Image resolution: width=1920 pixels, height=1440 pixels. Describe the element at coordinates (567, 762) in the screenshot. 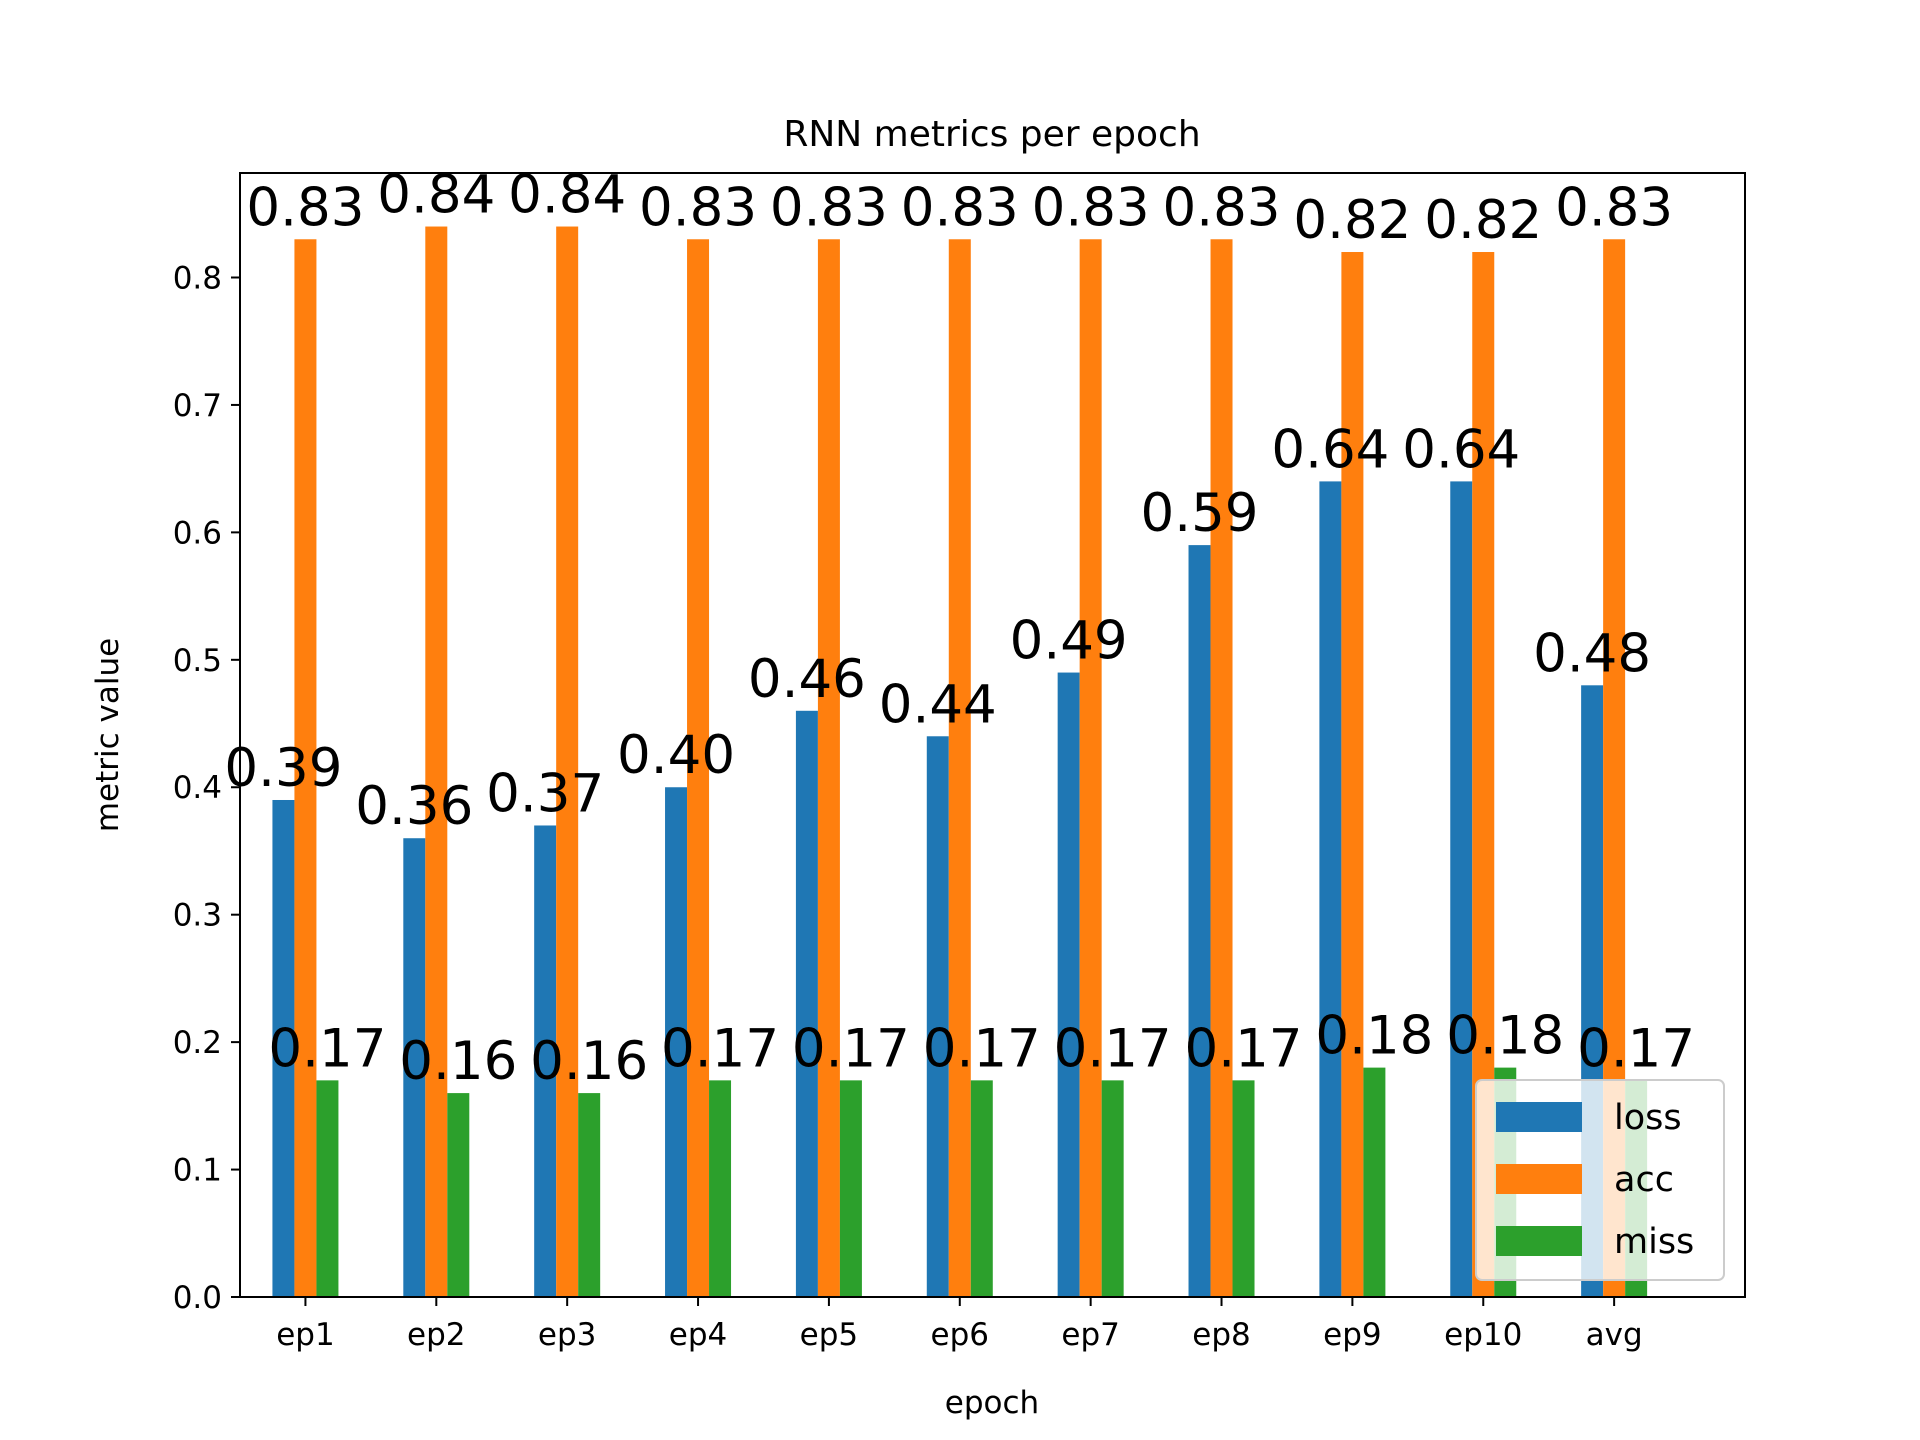

I see `bar-acc-ep3` at that location.